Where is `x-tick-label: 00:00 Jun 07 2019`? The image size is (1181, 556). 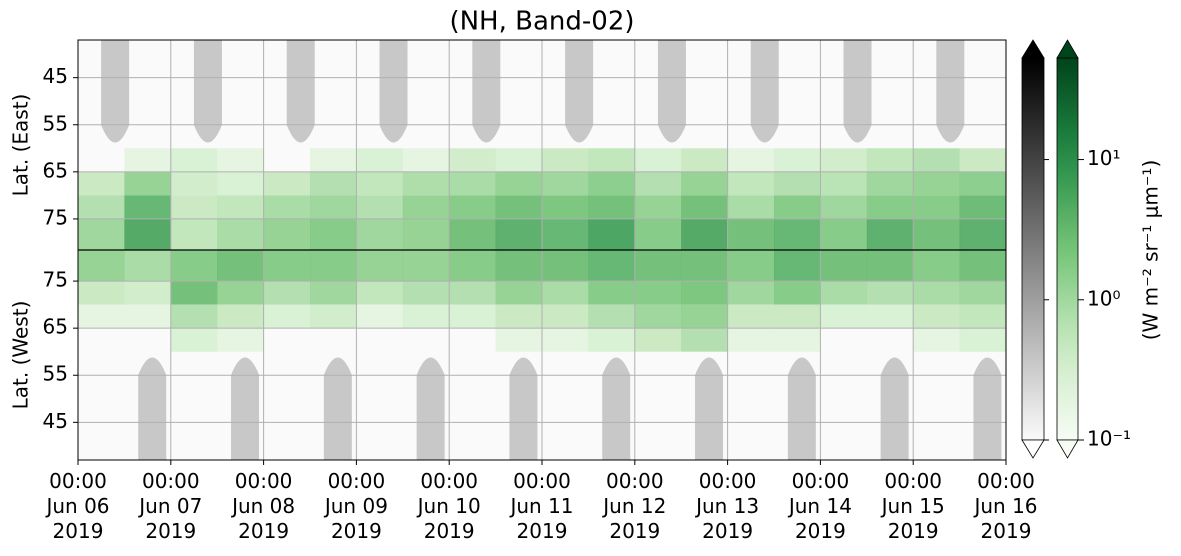
x-tick-label: 00:00 Jun 07 2019 is located at coordinates (169, 506).